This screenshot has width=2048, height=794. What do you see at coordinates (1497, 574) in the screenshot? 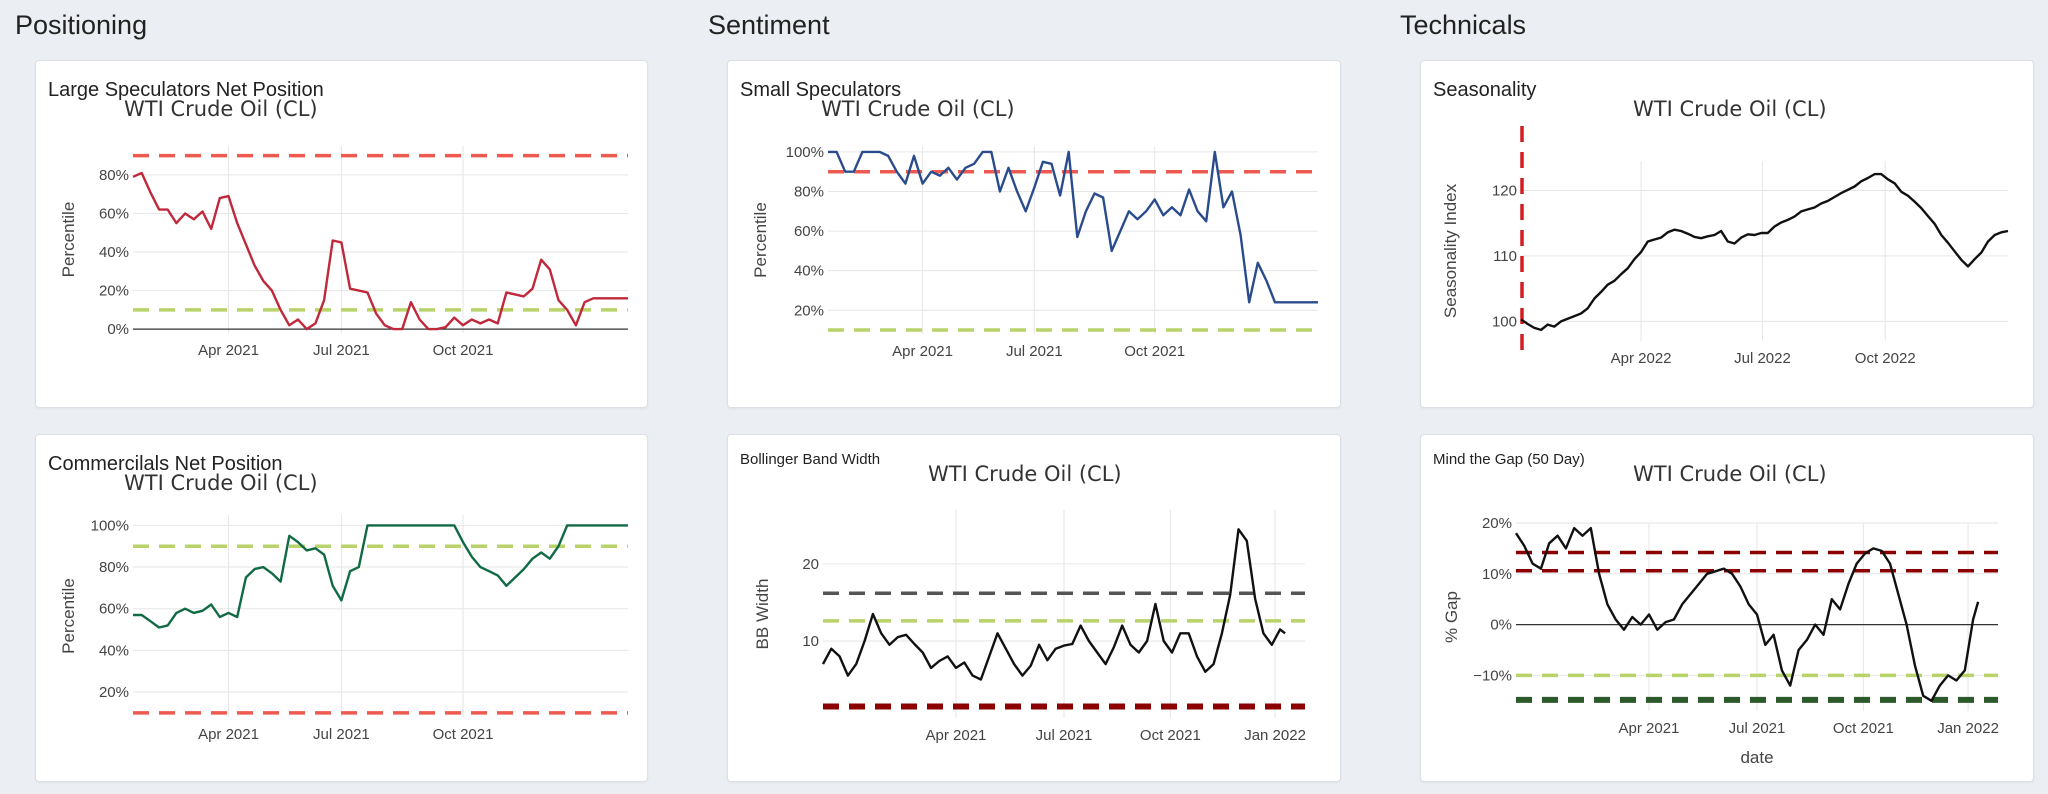
I see `y-tick-label: 10%` at bounding box center [1497, 574].